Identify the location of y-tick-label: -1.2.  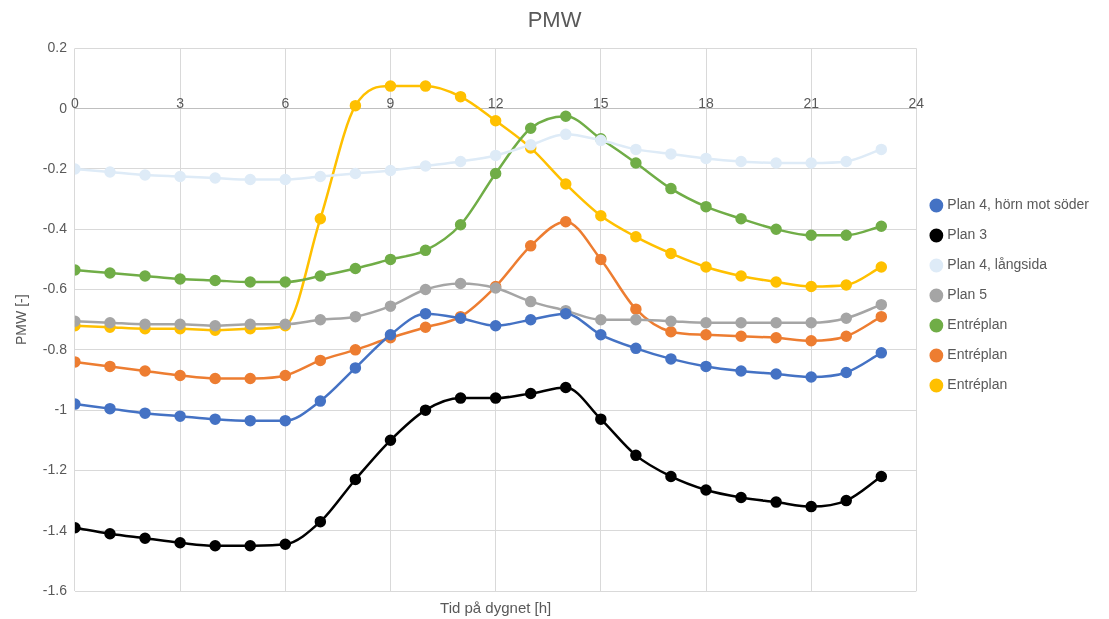
(55, 469).